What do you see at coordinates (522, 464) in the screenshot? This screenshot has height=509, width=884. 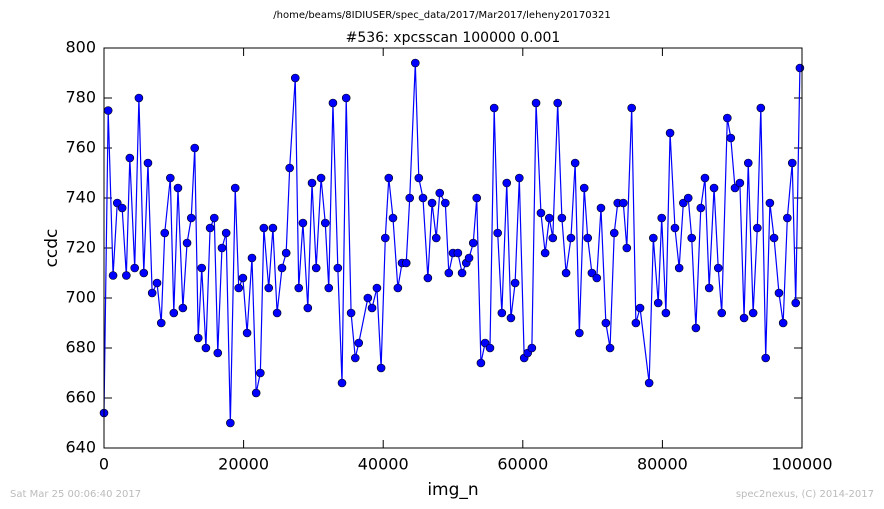 I see `x-tick-label: 60000` at bounding box center [522, 464].